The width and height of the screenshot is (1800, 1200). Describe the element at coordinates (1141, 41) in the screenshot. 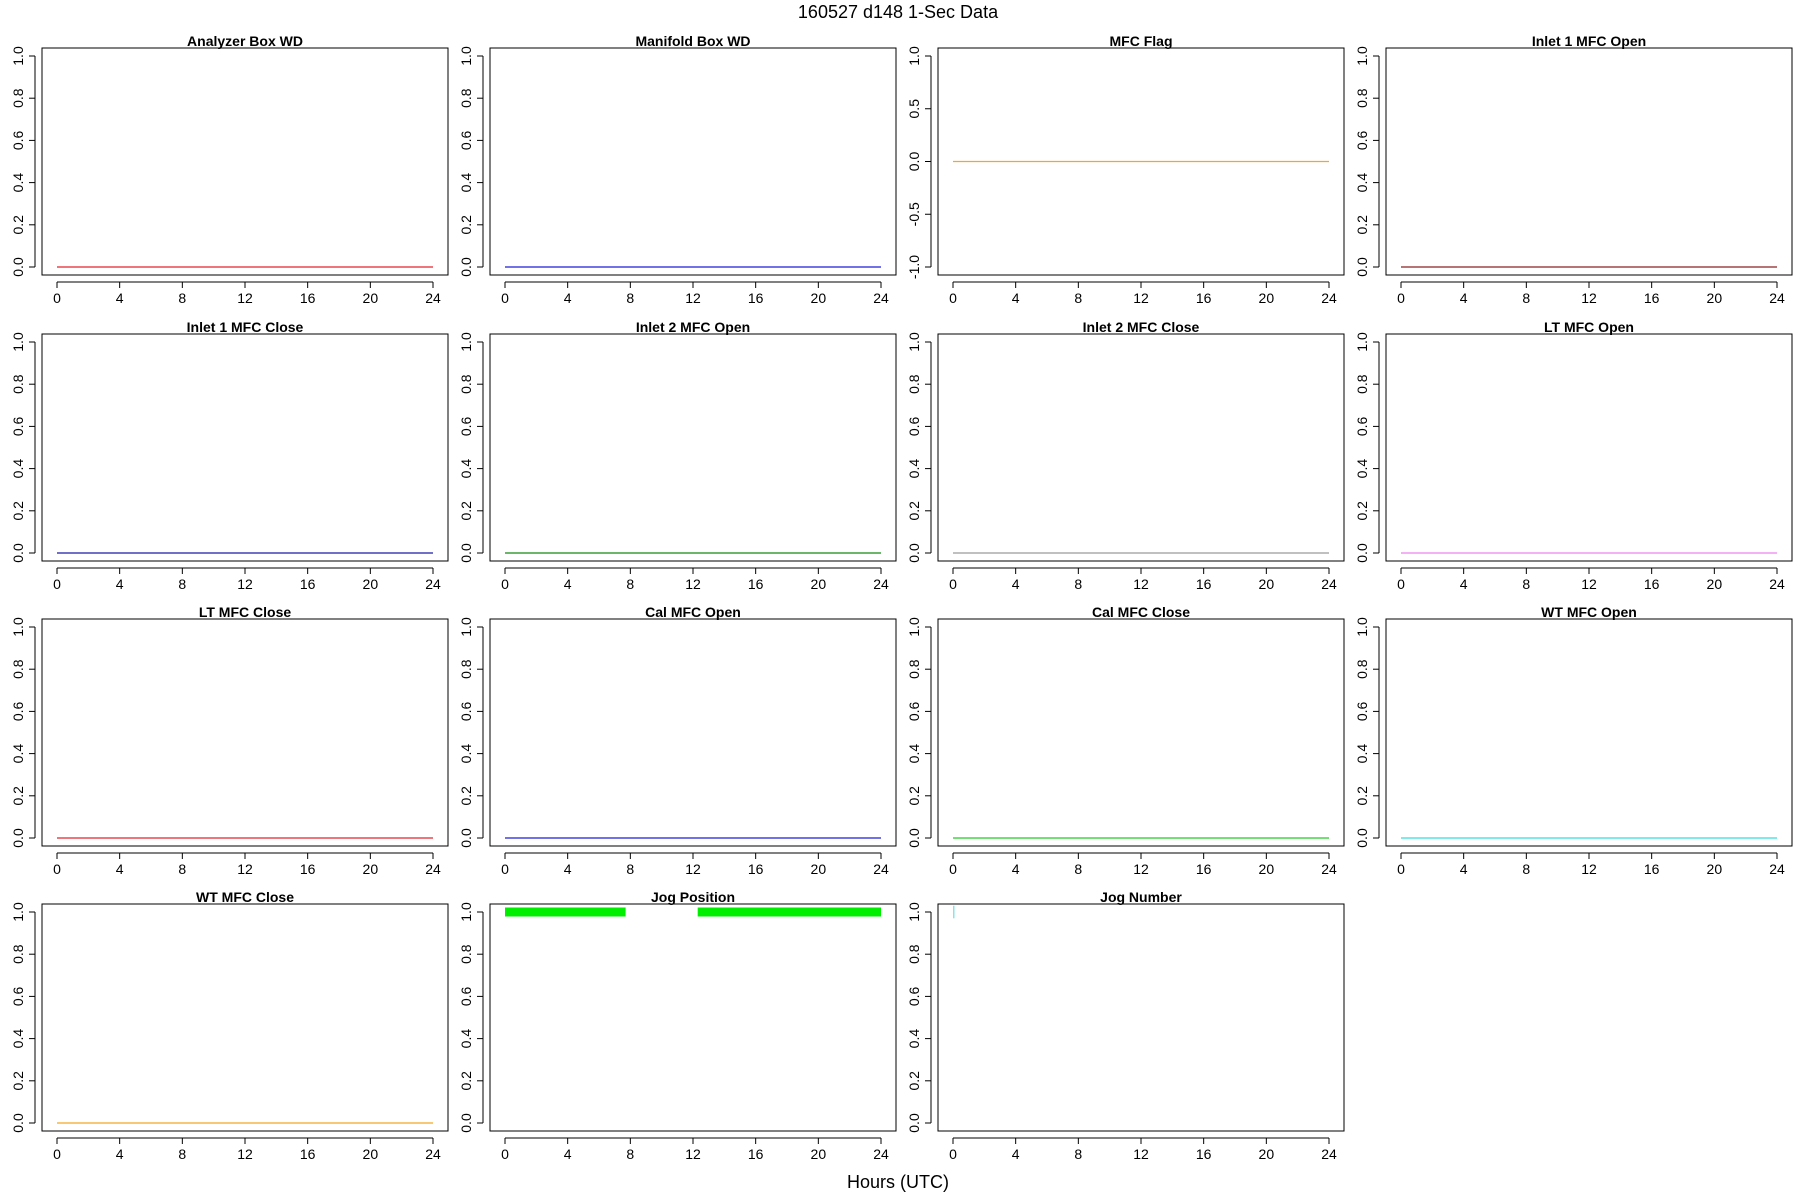

I see `panel-title: MFC Flag` at that location.